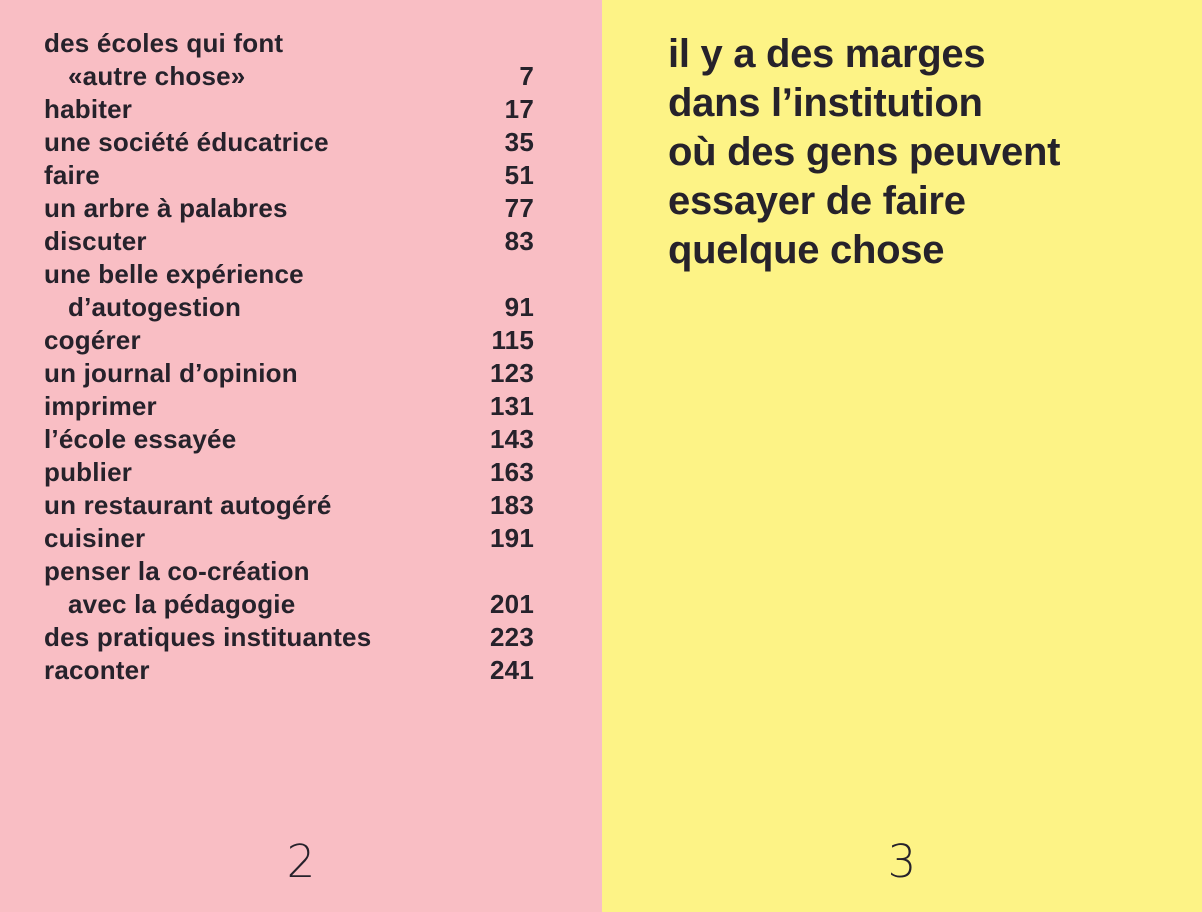 Image resolution: width=1202 pixels, height=912 pixels. Describe the element at coordinates (902, 861) in the screenshot. I see `page-number-right: 3` at that location.